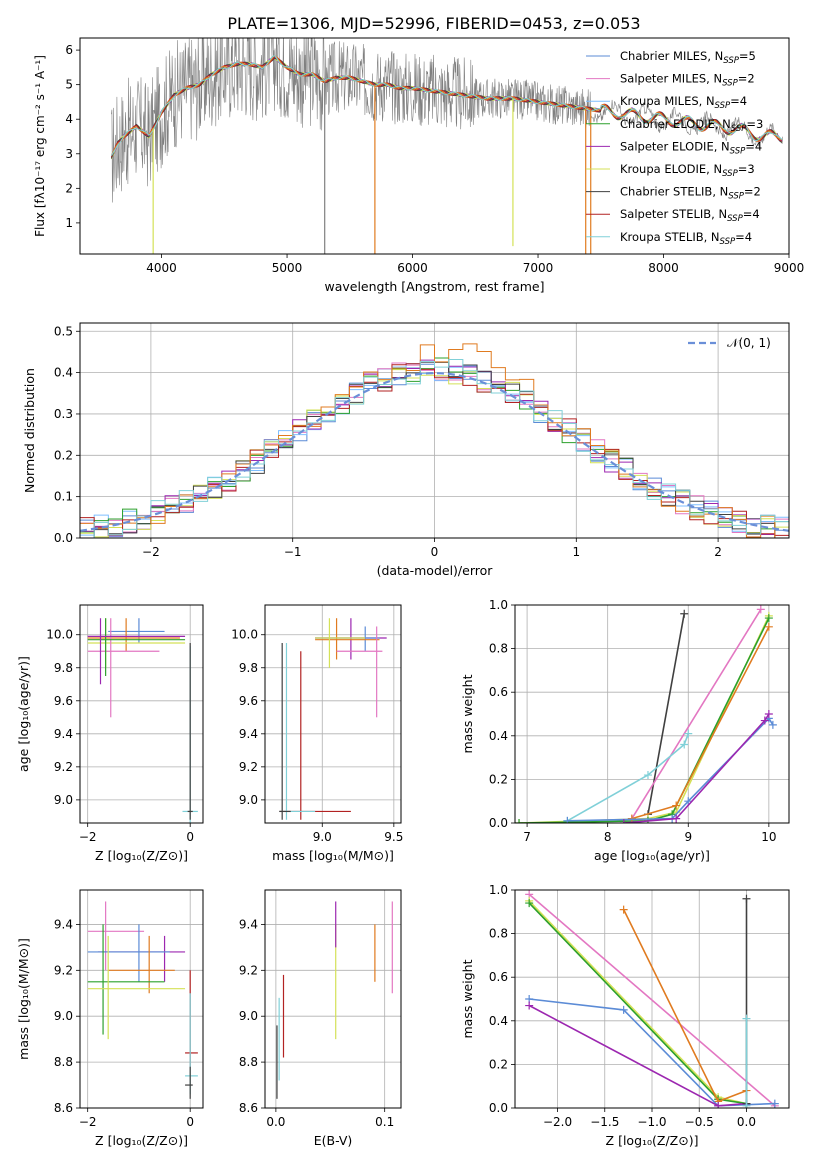  I want to click on x-tick-label: −0.5, so click(699, 1122).